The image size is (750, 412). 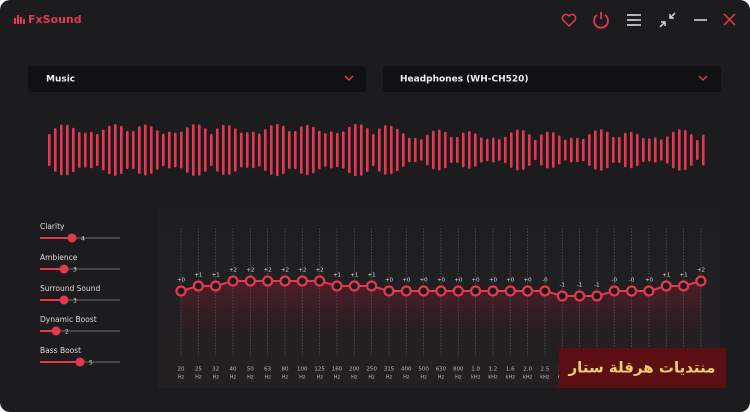 I want to click on watermark: منتديات هرقلة ستار, so click(x=642, y=368).